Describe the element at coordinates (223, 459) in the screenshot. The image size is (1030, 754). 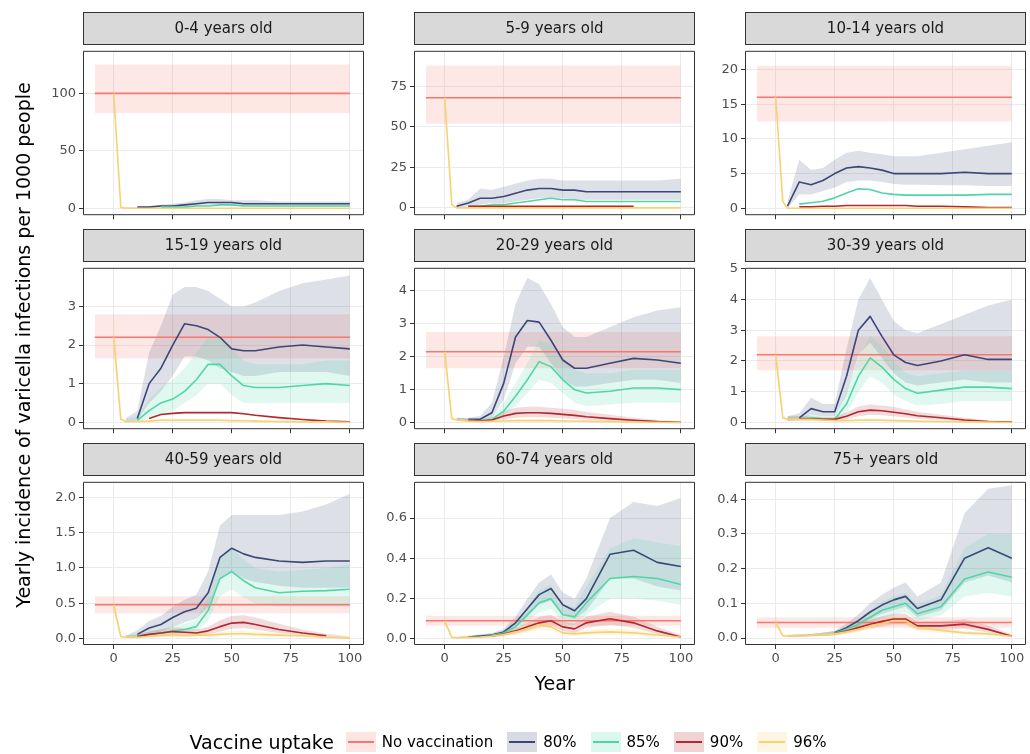
I see `chart-title: 40-59 years old` at that location.